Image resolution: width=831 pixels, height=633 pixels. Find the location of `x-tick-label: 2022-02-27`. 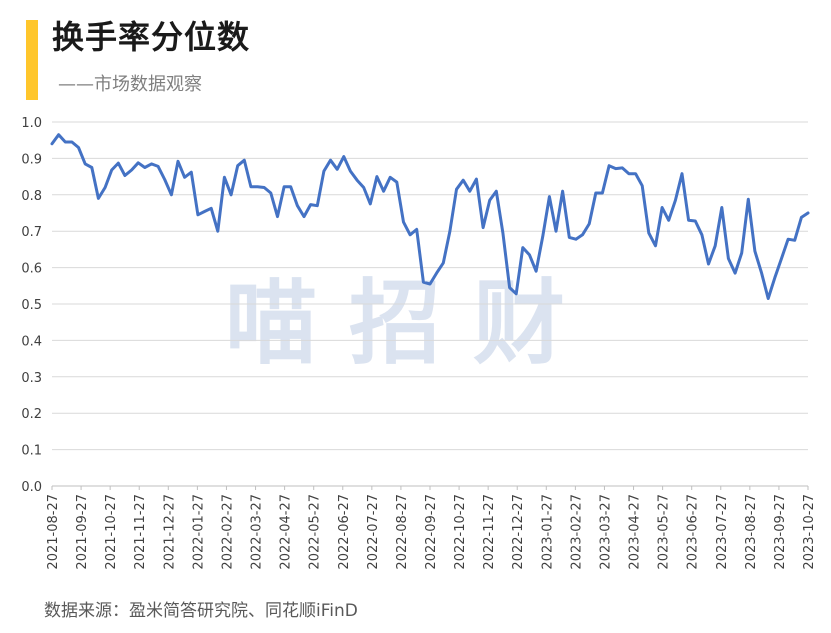

x-tick-label: 2022-02-27 is located at coordinates (227, 532).